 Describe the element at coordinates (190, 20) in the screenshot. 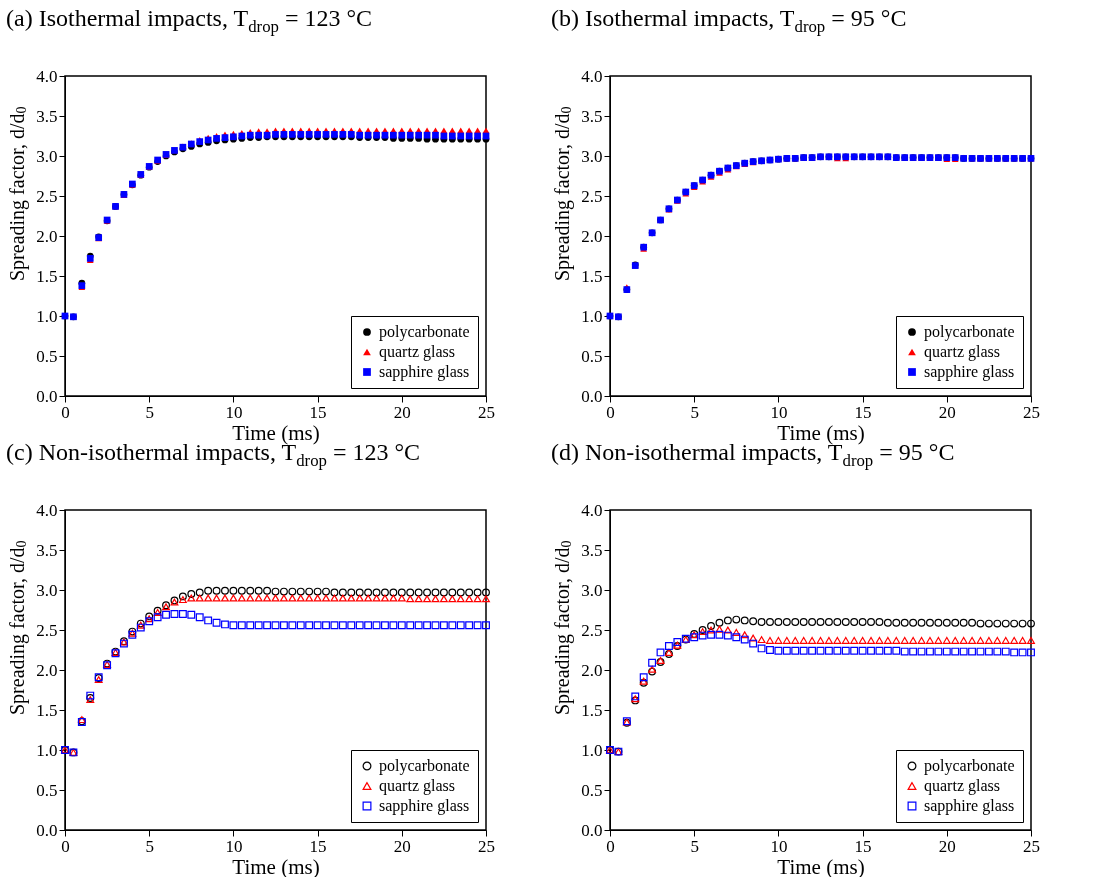

I see `chart-title: (a) Isothermal impacts, T$_{drop}$ = 123 °C` at that location.